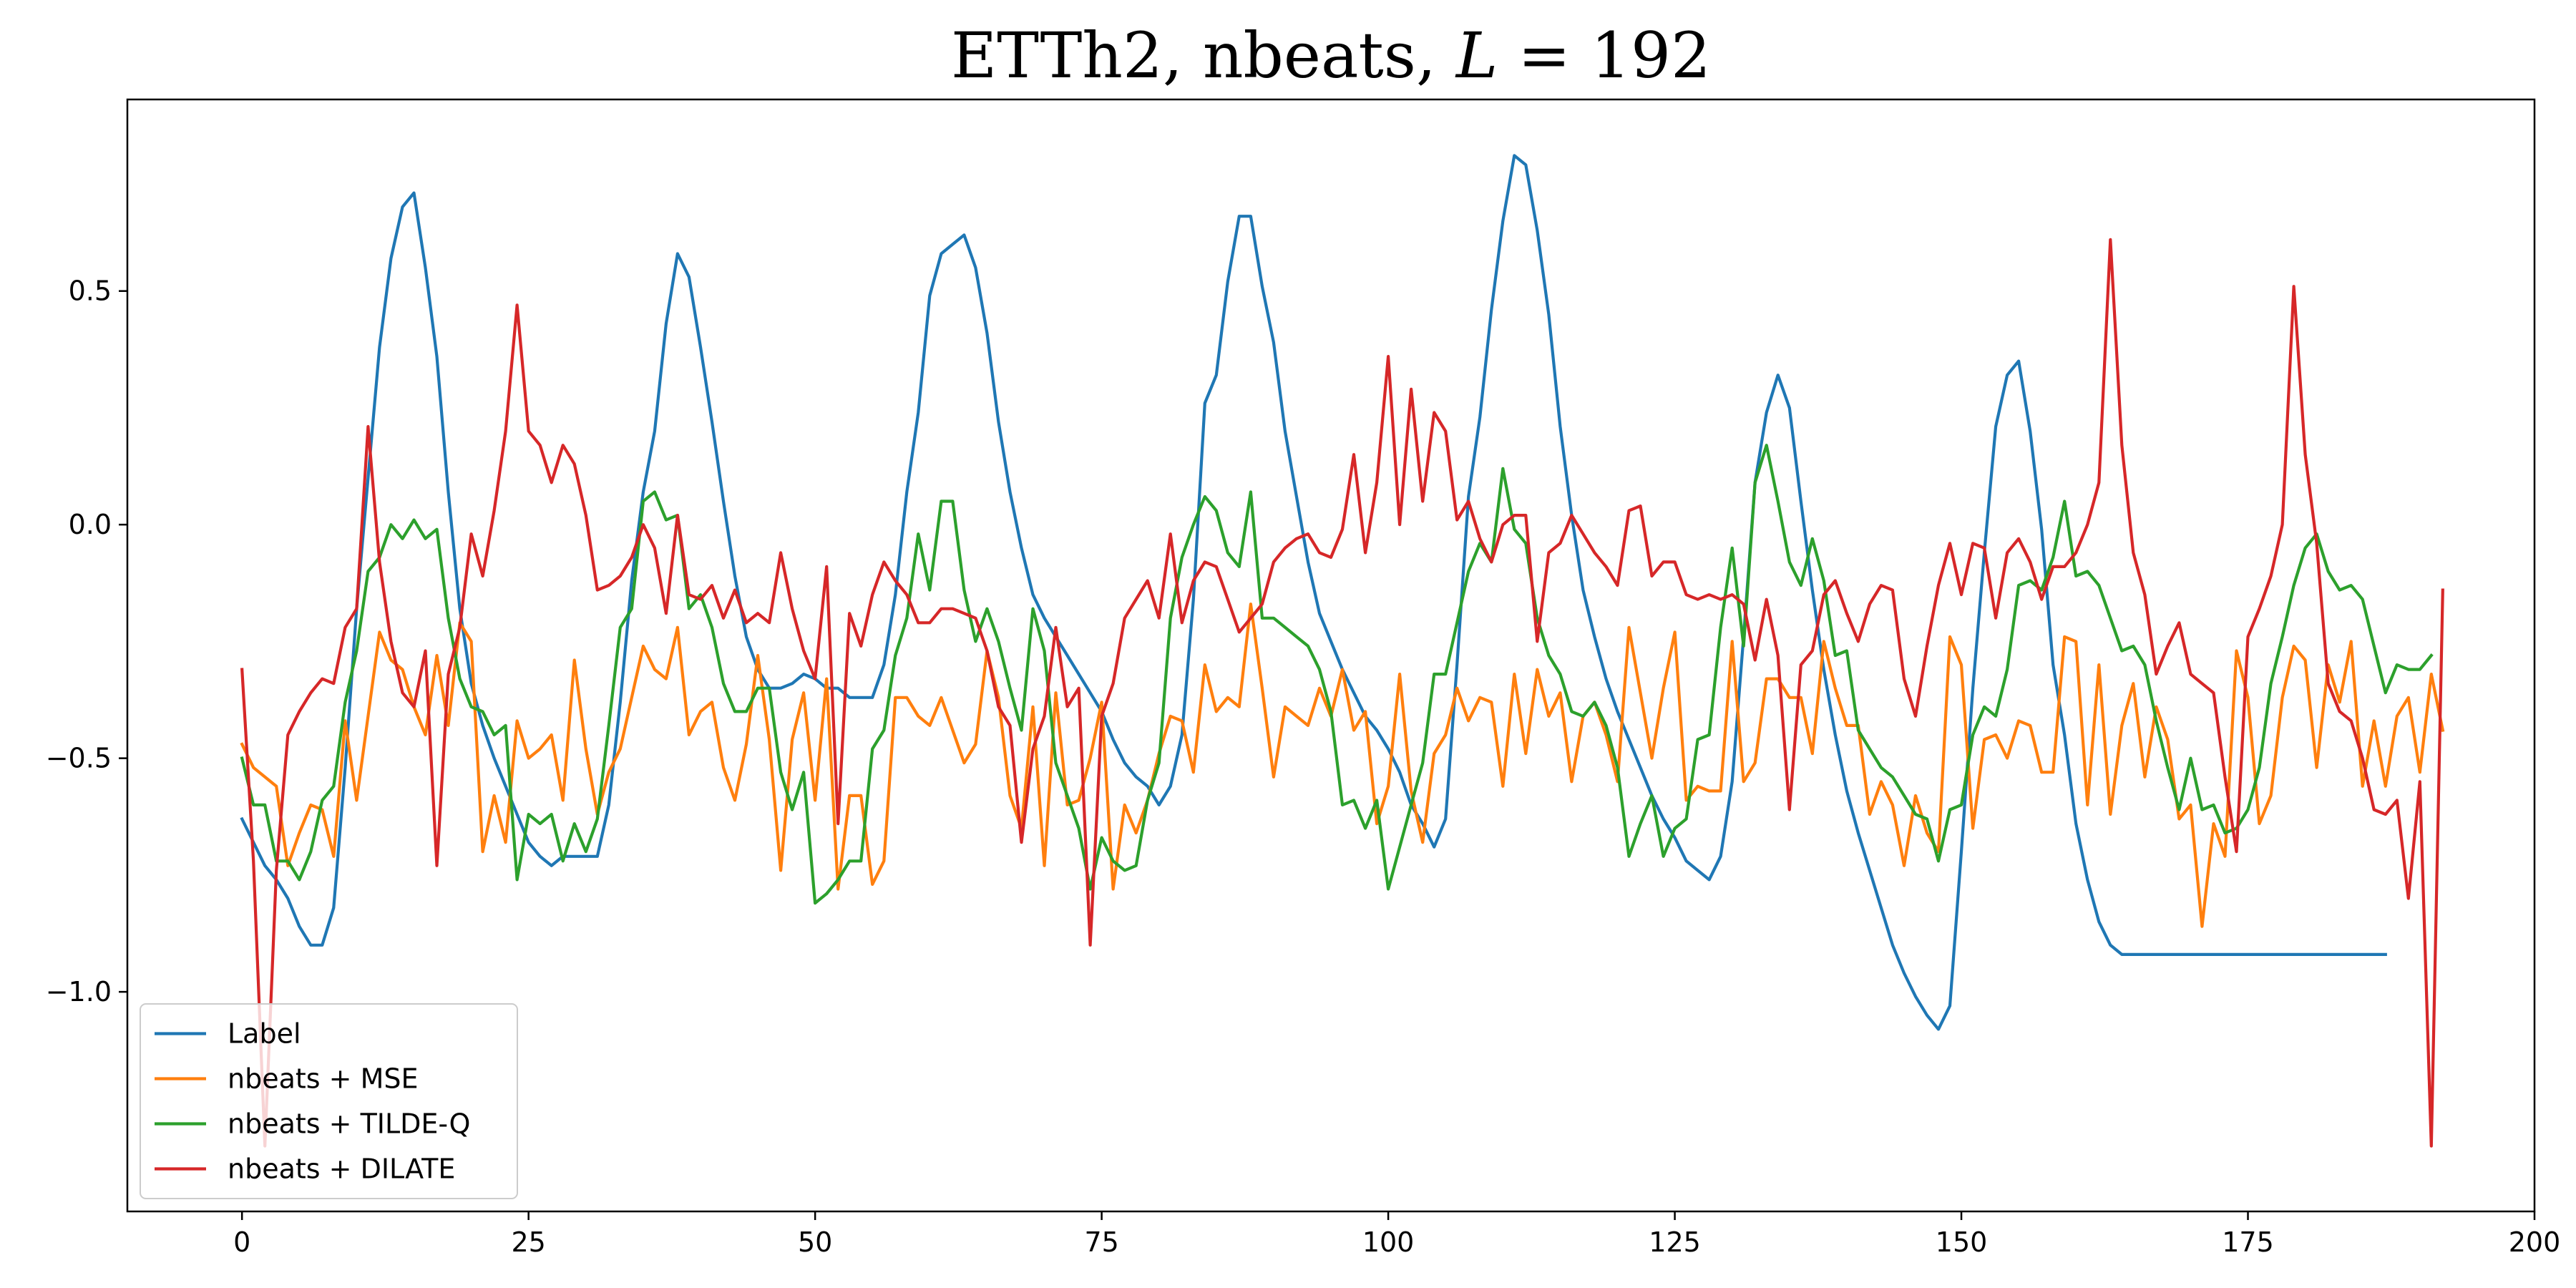 The height and width of the screenshot is (1288, 2576). What do you see at coordinates (528, 1242) in the screenshot?
I see `x-tick-label: 25` at bounding box center [528, 1242].